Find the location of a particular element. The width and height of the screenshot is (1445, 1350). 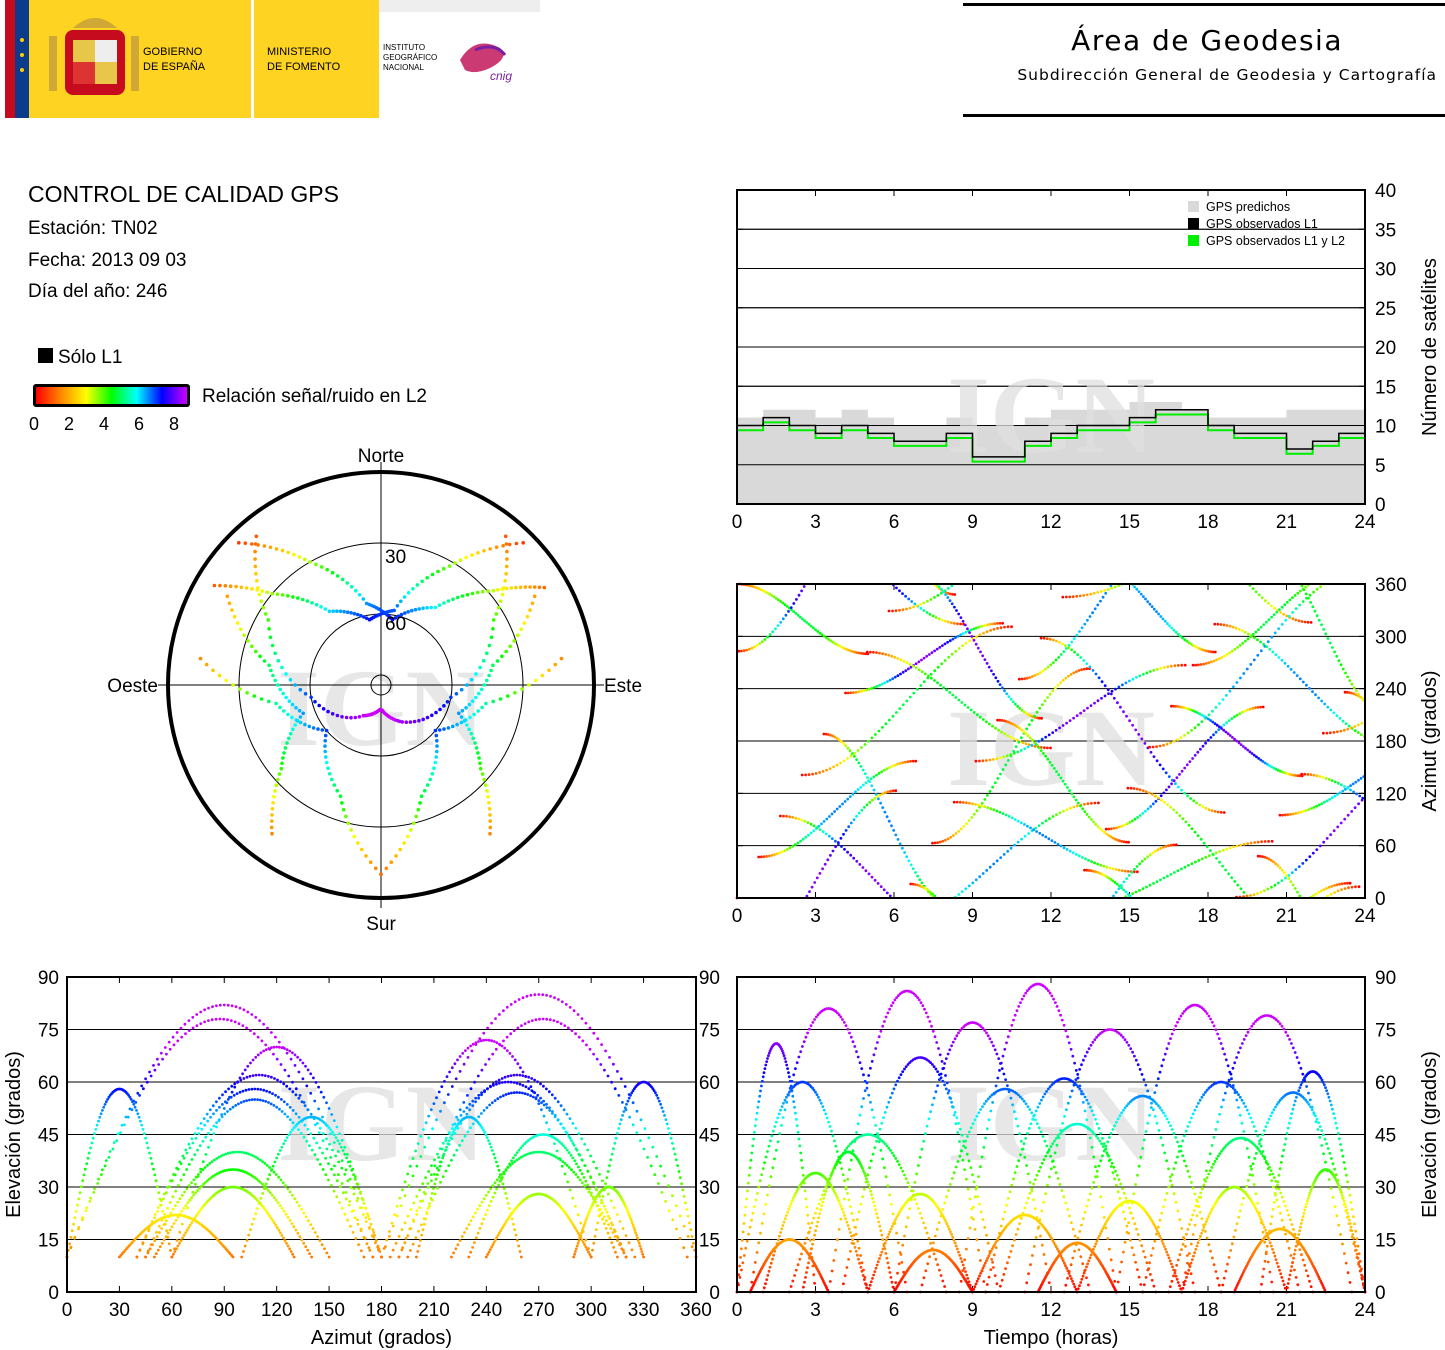

horizon-ring is located at coordinates (381, 685).